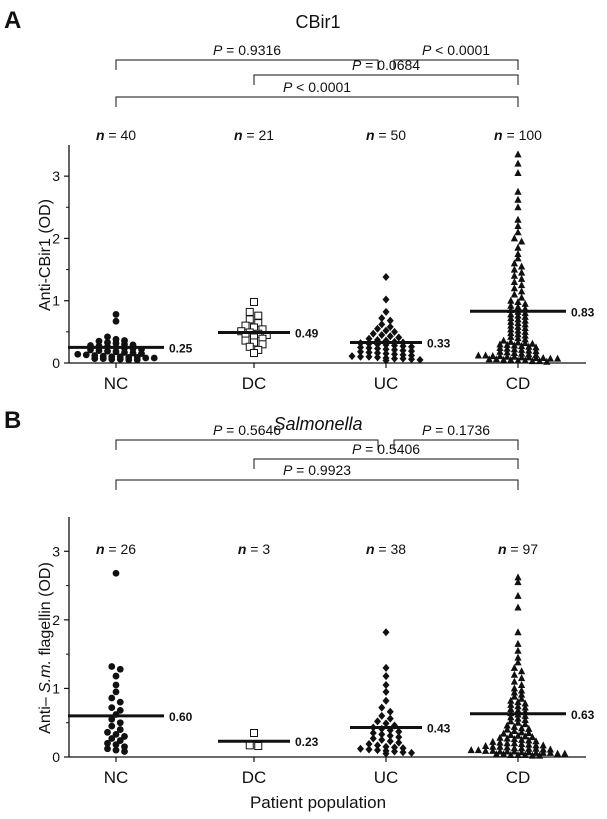 Image resolution: width=607 pixels, height=819 pixels. What do you see at coordinates (45, 611) in the screenshot?
I see `panel-b-ylabel-rest: flagellin (OD)` at bounding box center [45, 611].